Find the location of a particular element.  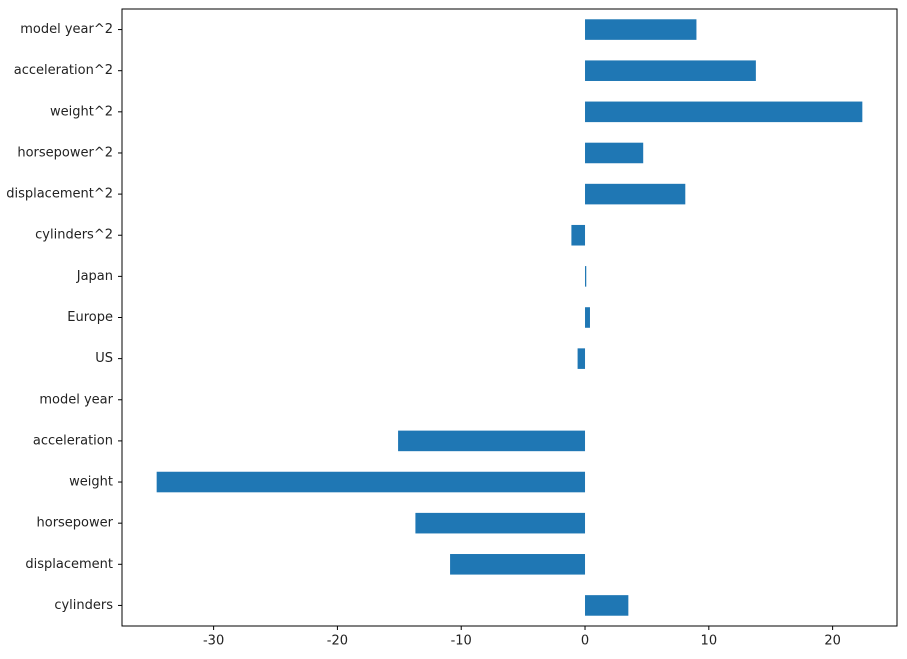

x-tick-label: -10 is located at coordinates (461, 641).